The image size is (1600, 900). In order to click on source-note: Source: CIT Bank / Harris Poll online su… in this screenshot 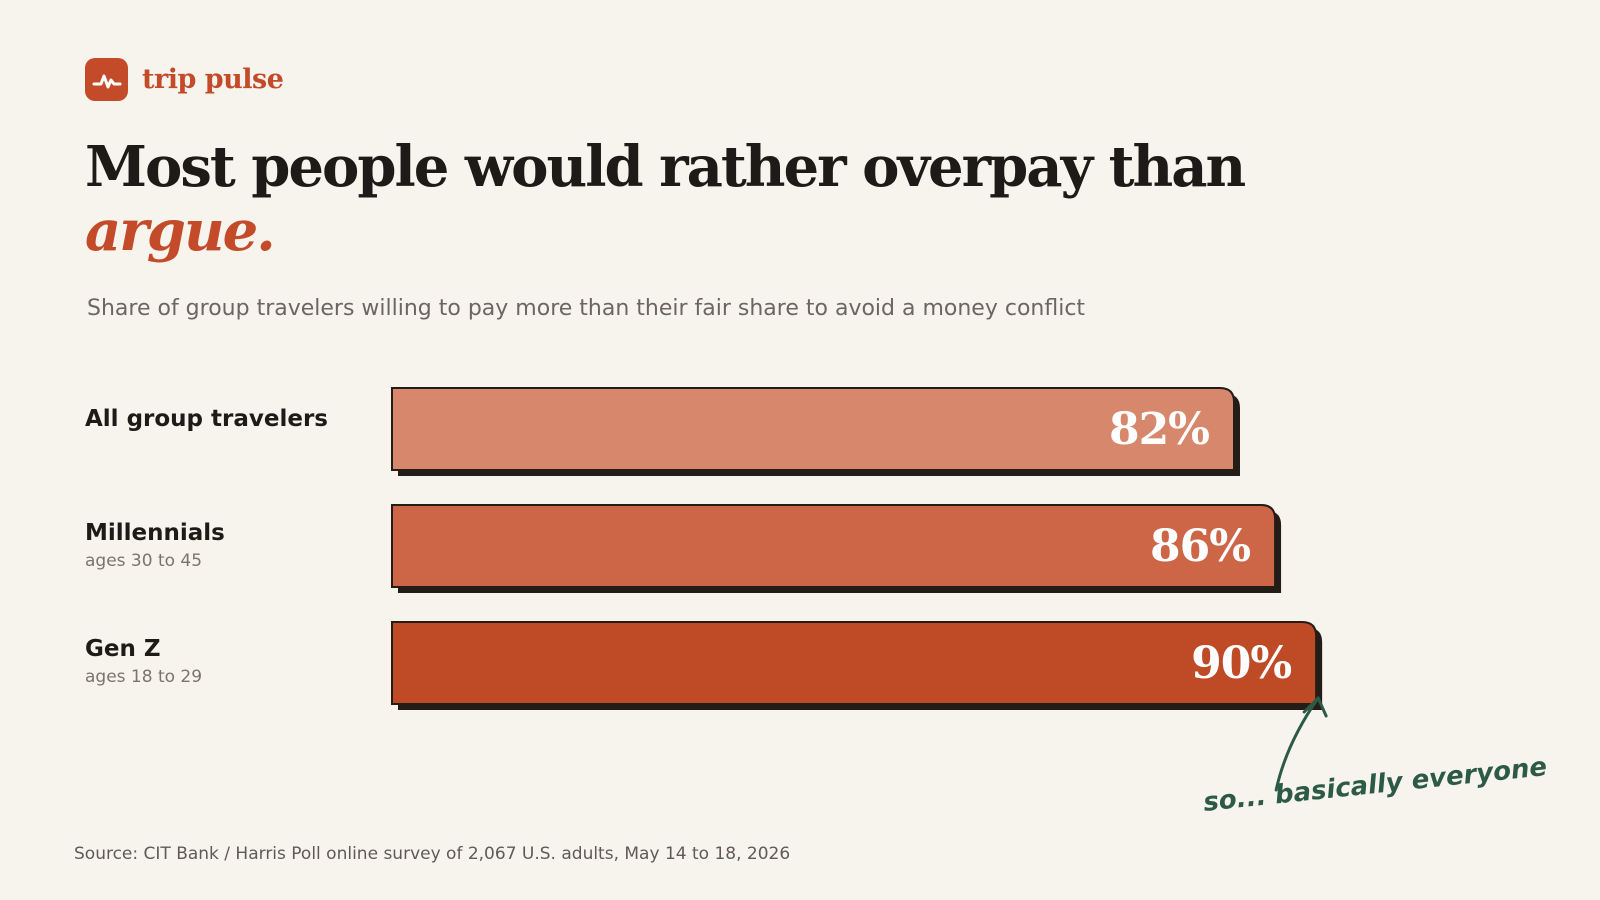, I will do `click(432, 854)`.